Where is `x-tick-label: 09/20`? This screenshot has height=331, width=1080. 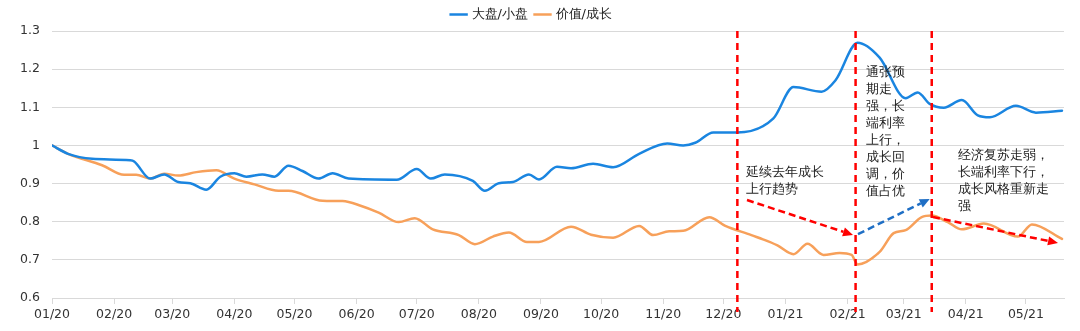
x-tick-label: 09/20 is located at coordinates (541, 313).